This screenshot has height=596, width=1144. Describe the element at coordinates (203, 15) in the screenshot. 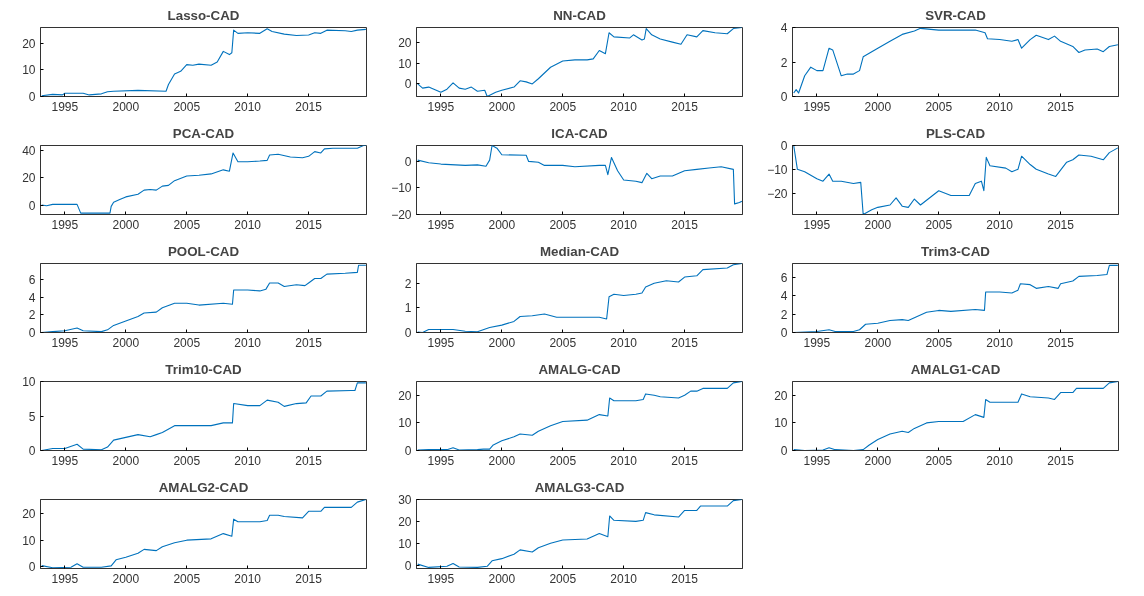

I see `chart-title: Lasso-CAD` at that location.